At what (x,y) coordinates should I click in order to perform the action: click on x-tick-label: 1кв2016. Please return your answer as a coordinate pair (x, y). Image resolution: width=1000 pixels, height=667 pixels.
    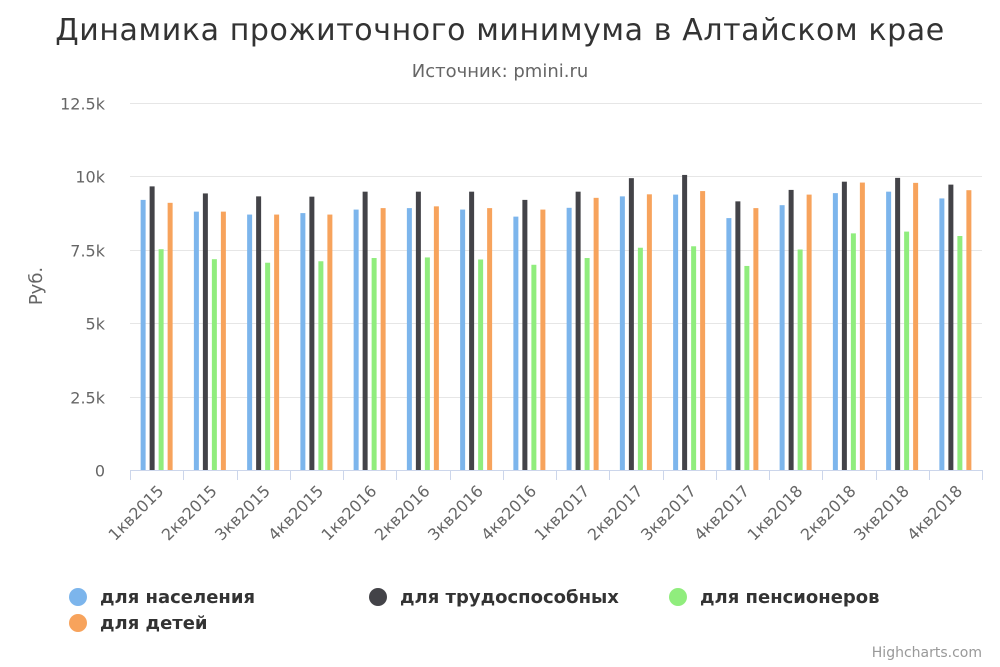
    Looking at the image, I should click on (349, 512).